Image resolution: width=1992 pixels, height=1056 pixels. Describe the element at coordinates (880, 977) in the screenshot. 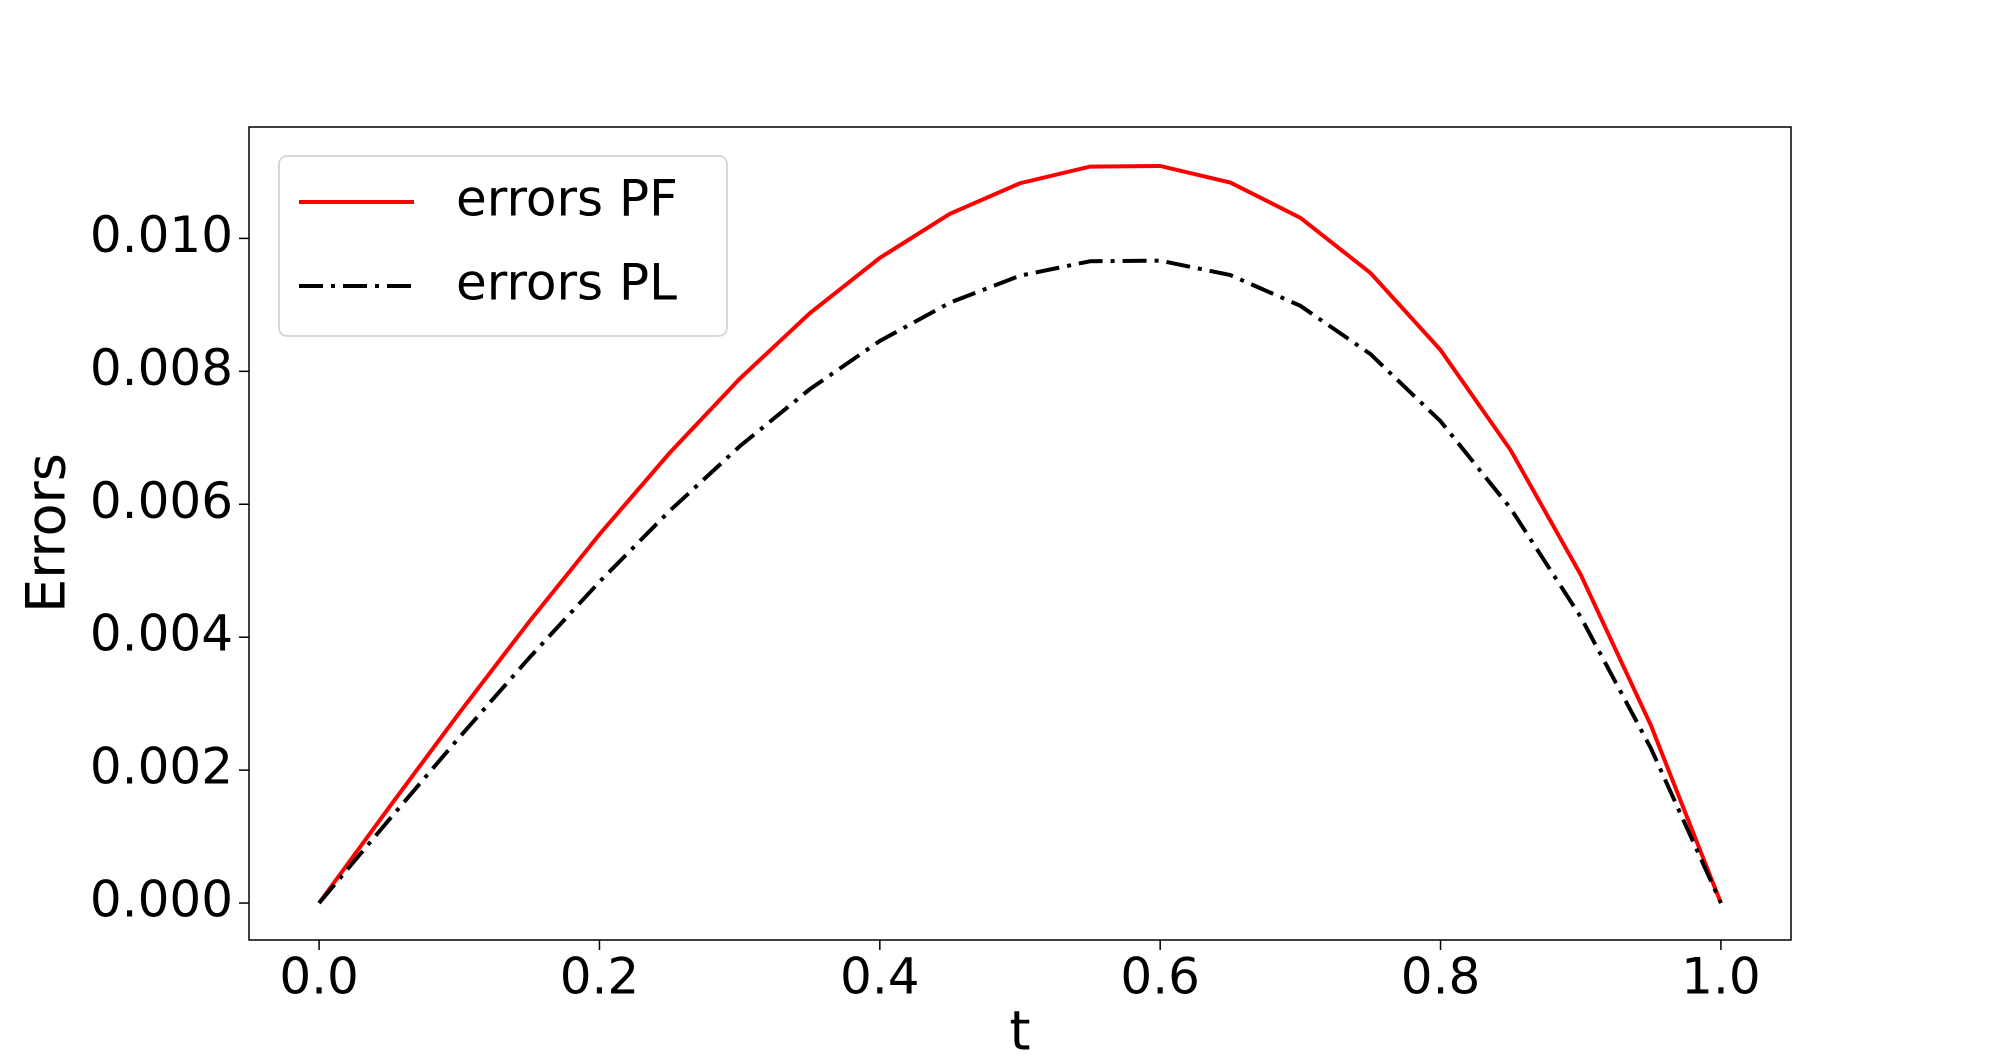

I see `x-tick-label: 0.4` at that location.